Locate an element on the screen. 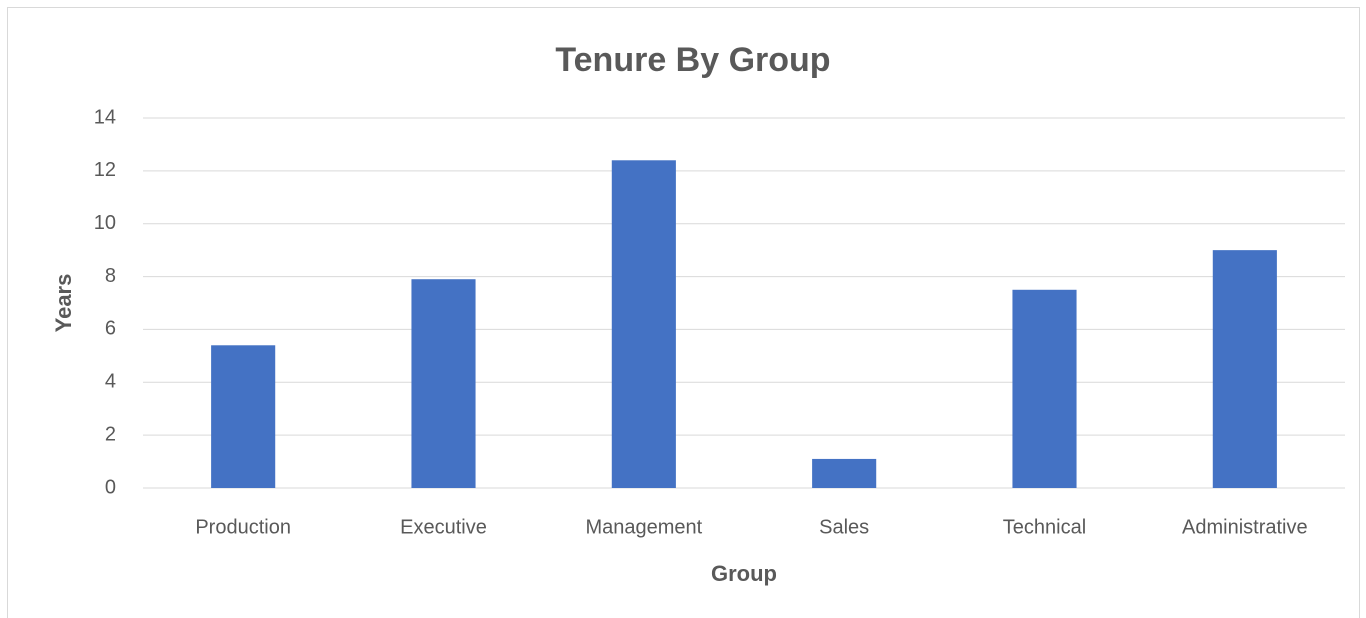 The width and height of the screenshot is (1366, 618). y-tick-label: 10 is located at coordinates (105, 223).